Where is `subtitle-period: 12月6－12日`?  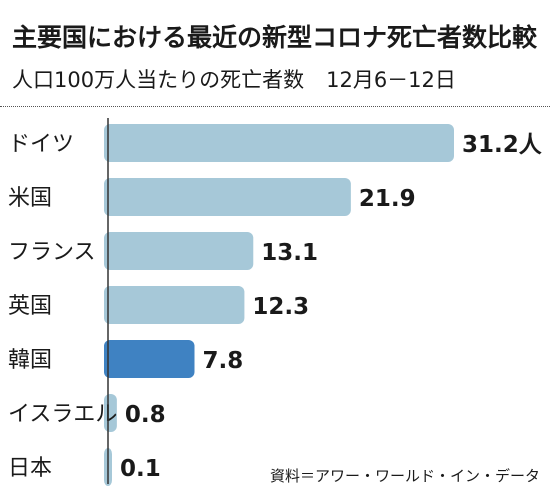
subtitle-period: 12月6－12日 is located at coordinates (391, 80).